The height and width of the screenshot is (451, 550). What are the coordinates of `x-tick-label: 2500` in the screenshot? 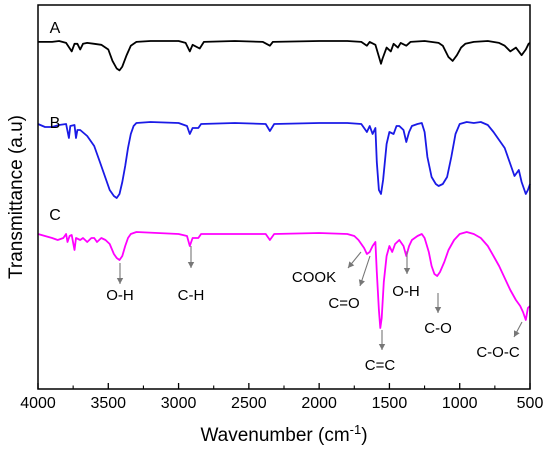 It's located at (249, 403).